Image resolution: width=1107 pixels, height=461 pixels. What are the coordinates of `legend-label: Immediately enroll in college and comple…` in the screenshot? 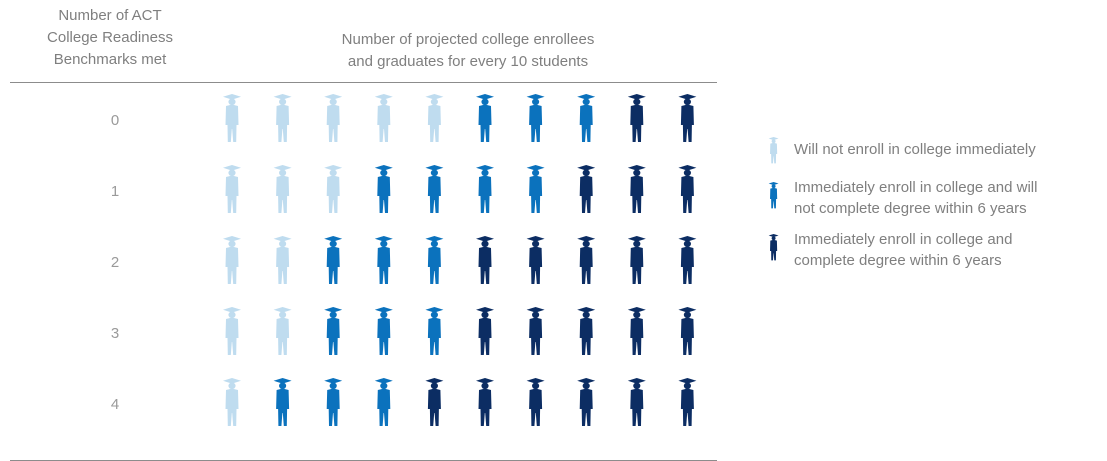 It's located at (903, 250).